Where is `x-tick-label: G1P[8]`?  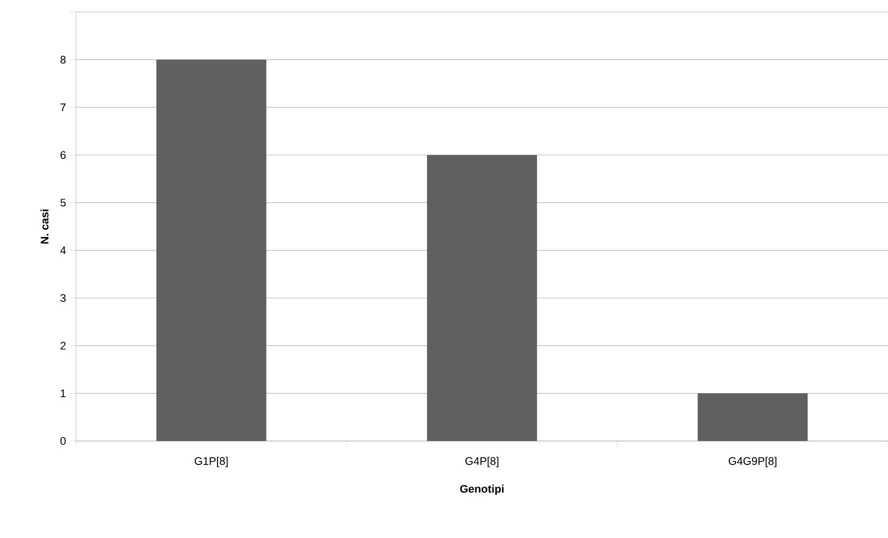 x-tick-label: G1P[8] is located at coordinates (211, 462).